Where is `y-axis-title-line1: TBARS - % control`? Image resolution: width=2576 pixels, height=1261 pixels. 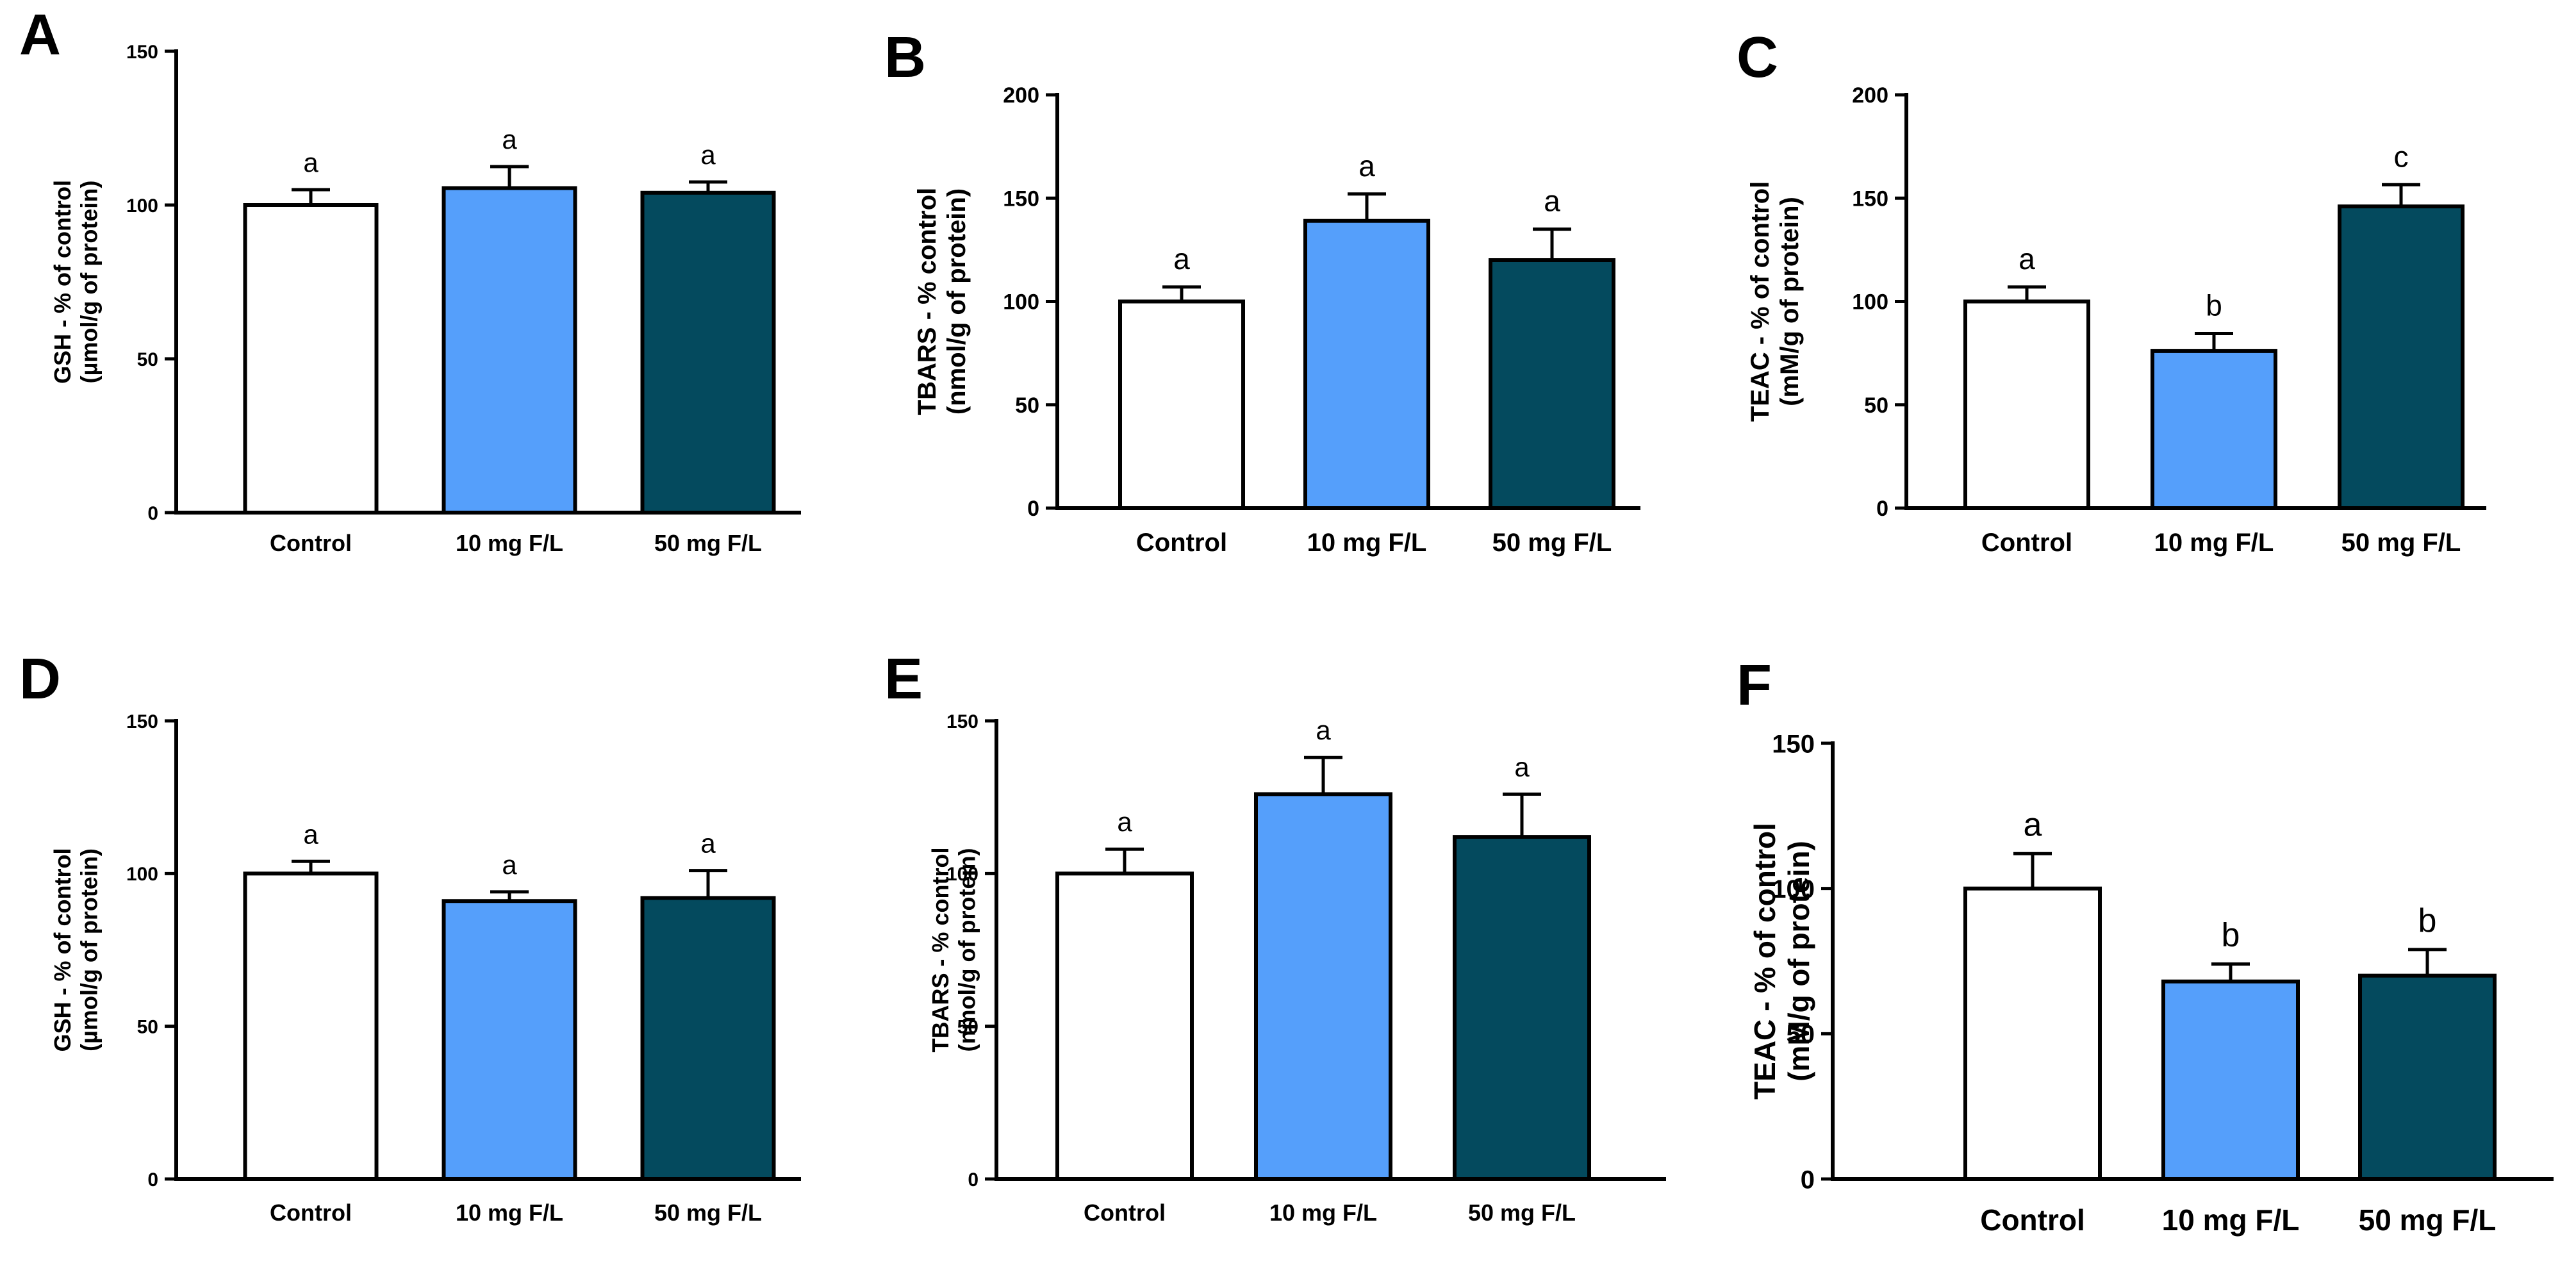 y-axis-title-line1: TBARS - % control is located at coordinates (927, 302).